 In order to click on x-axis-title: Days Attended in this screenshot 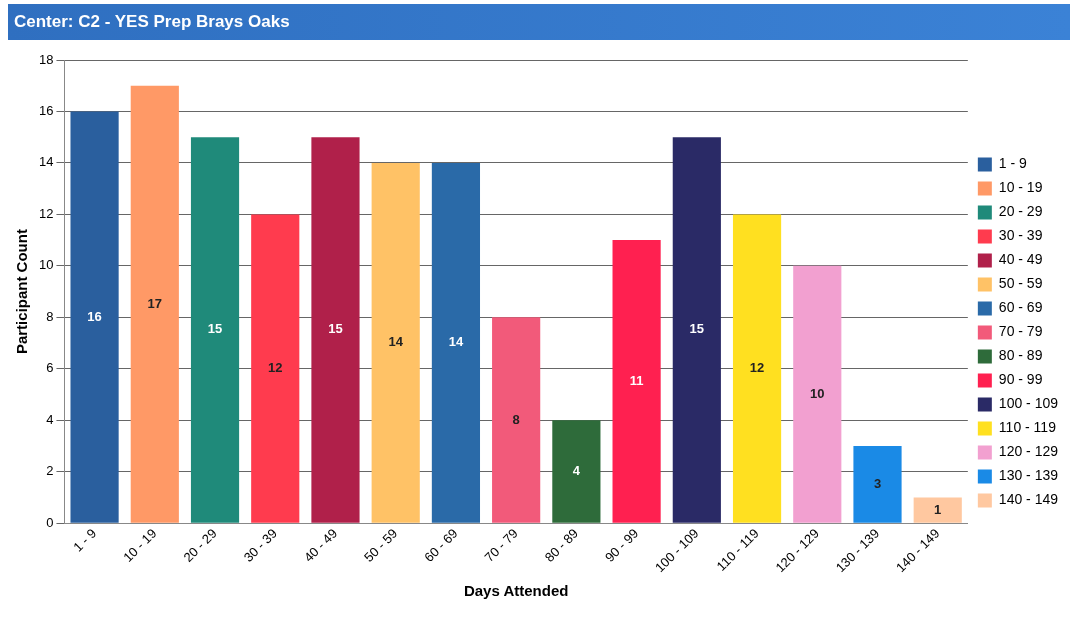, I will do `click(516, 591)`.